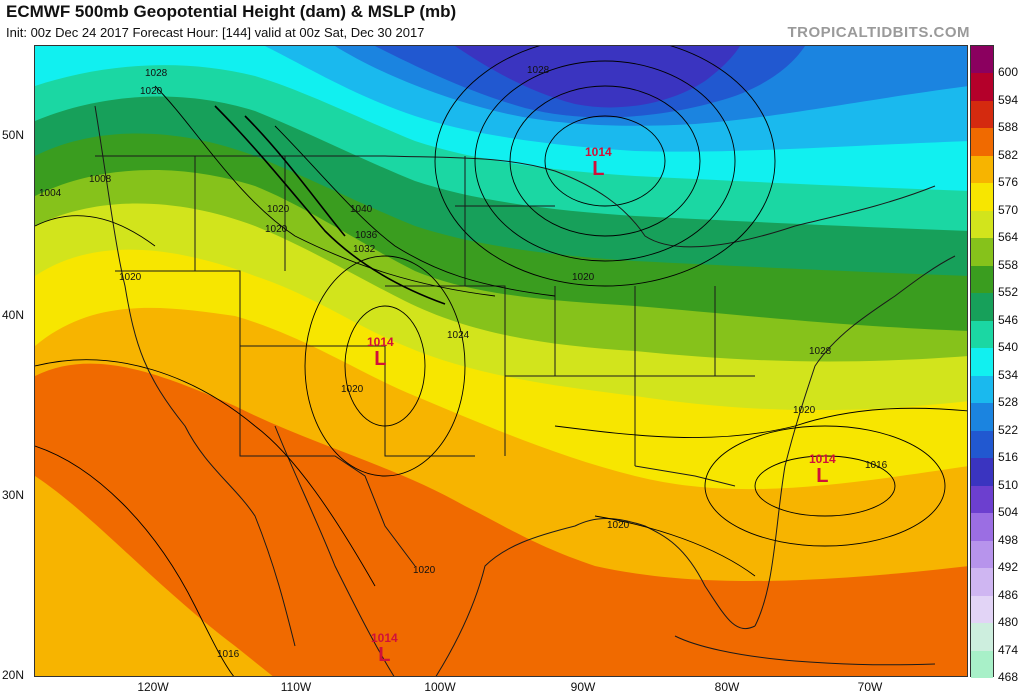 The height and width of the screenshot is (696, 1024). Describe the element at coordinates (13, 135) in the screenshot. I see `lat-label-50n: 50N` at that location.